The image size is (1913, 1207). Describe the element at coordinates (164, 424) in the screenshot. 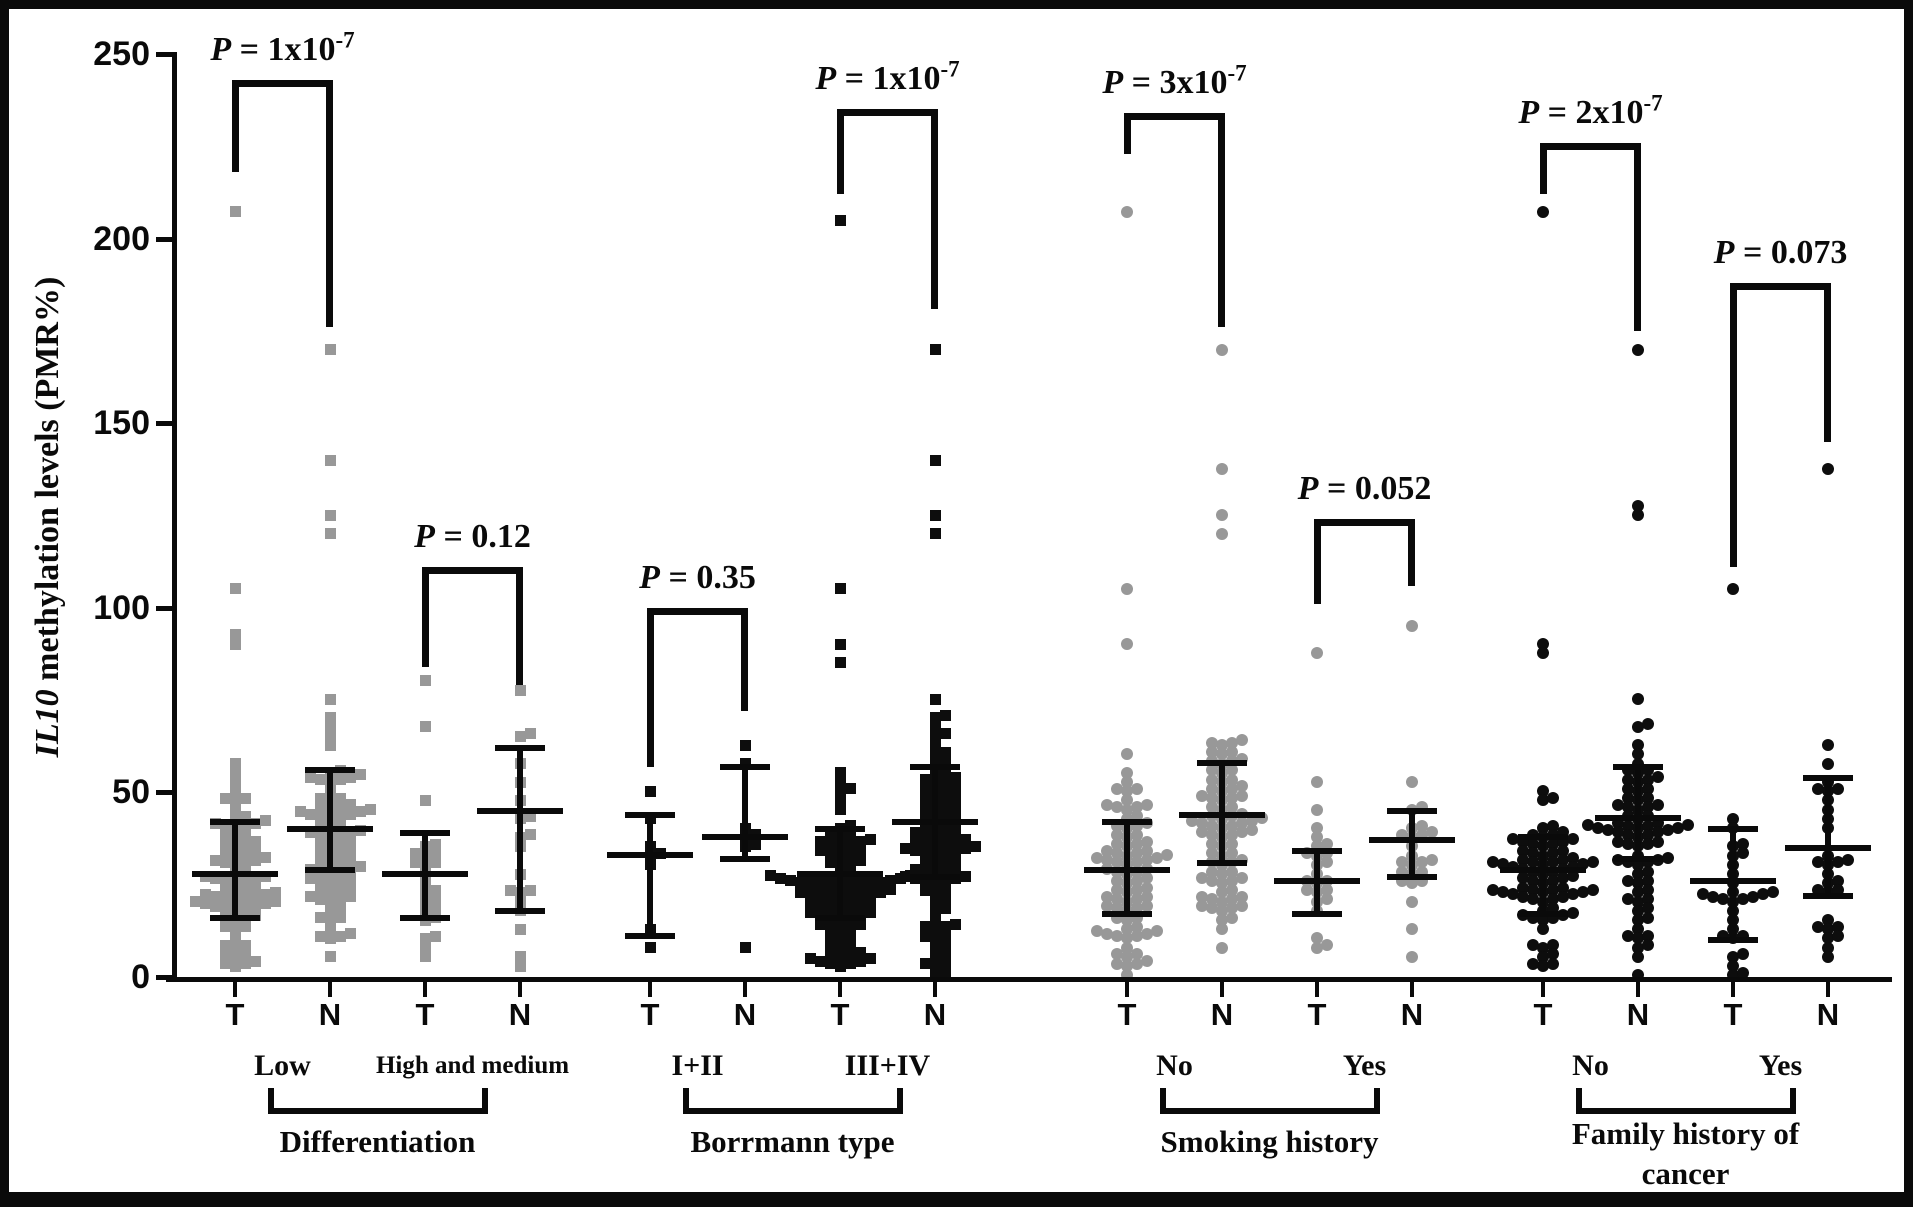

I see `y-tick` at that location.